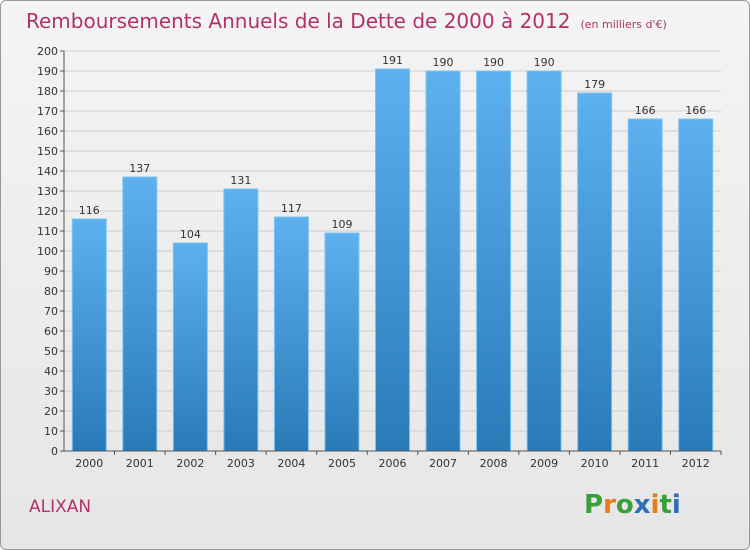  What do you see at coordinates (594, 84) in the screenshot?
I see `data-label: 179` at bounding box center [594, 84].